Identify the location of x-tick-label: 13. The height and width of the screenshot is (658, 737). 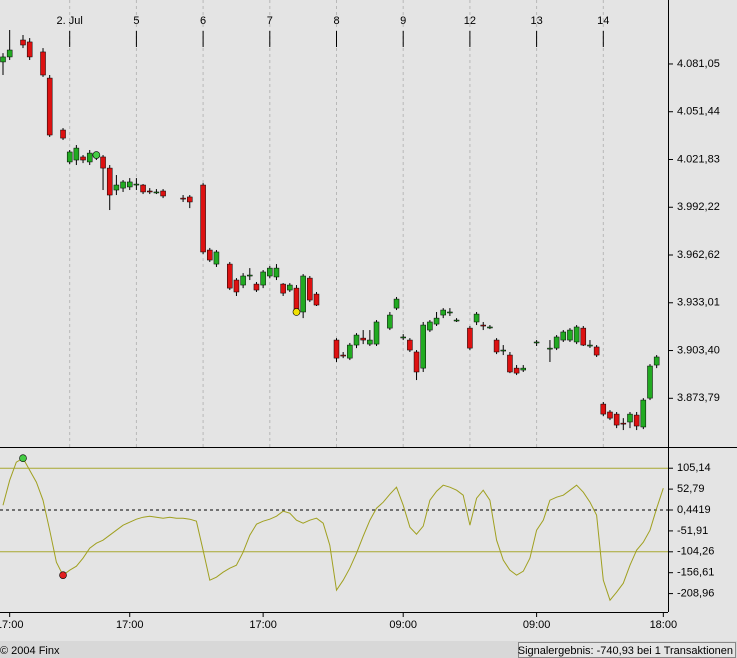
(536, 21).